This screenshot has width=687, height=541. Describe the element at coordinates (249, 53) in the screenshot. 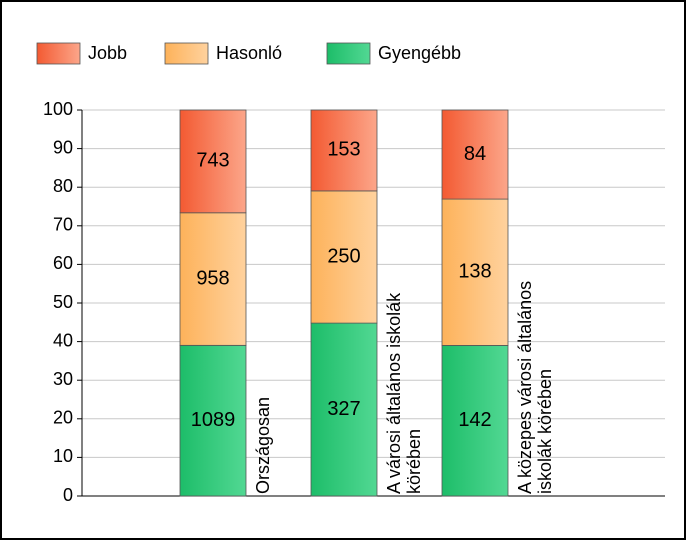

I see `legend-label: Hasonló` at that location.